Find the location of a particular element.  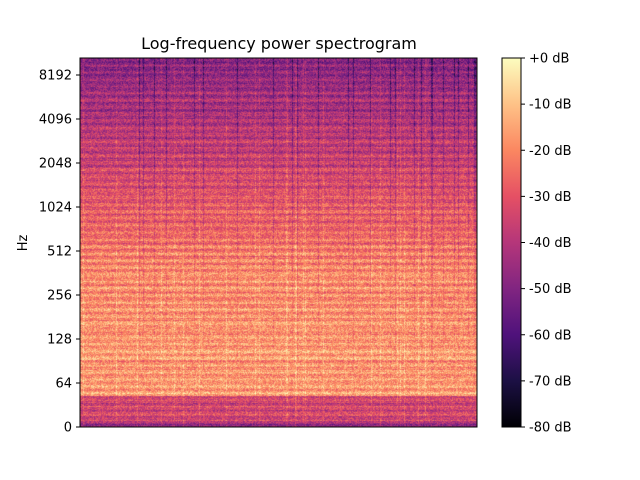

y-tick-label: 0 is located at coordinates (68, 428).